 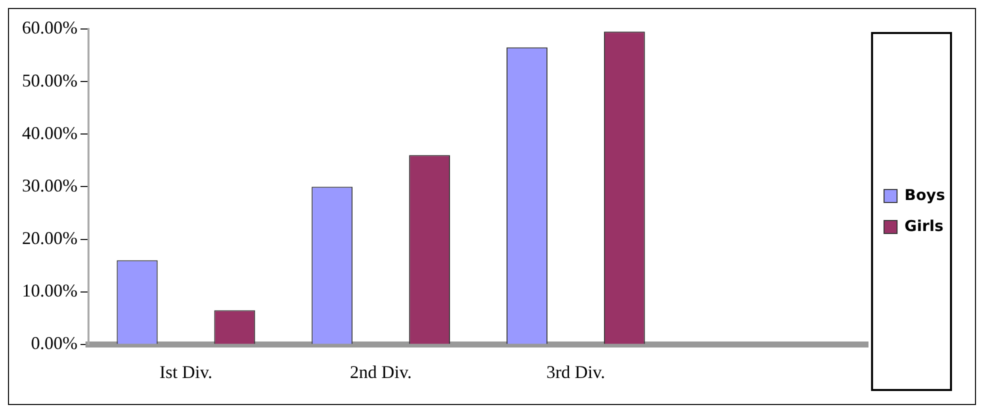 What do you see at coordinates (50, 28) in the screenshot?
I see `y-tick-label: 60.00%` at bounding box center [50, 28].